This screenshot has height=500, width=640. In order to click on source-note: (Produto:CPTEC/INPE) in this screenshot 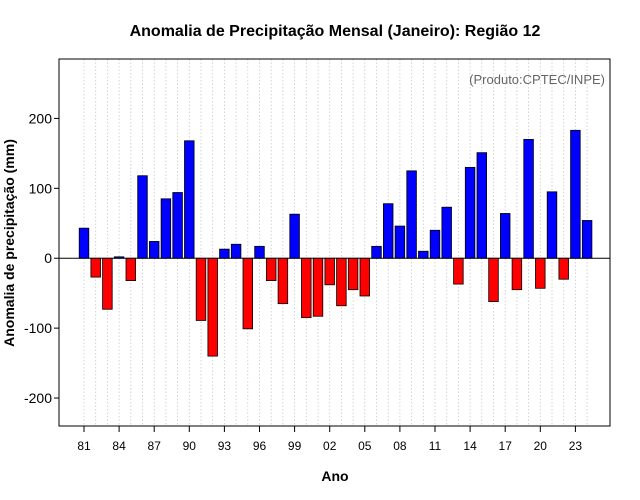, I will do `click(537, 79)`.